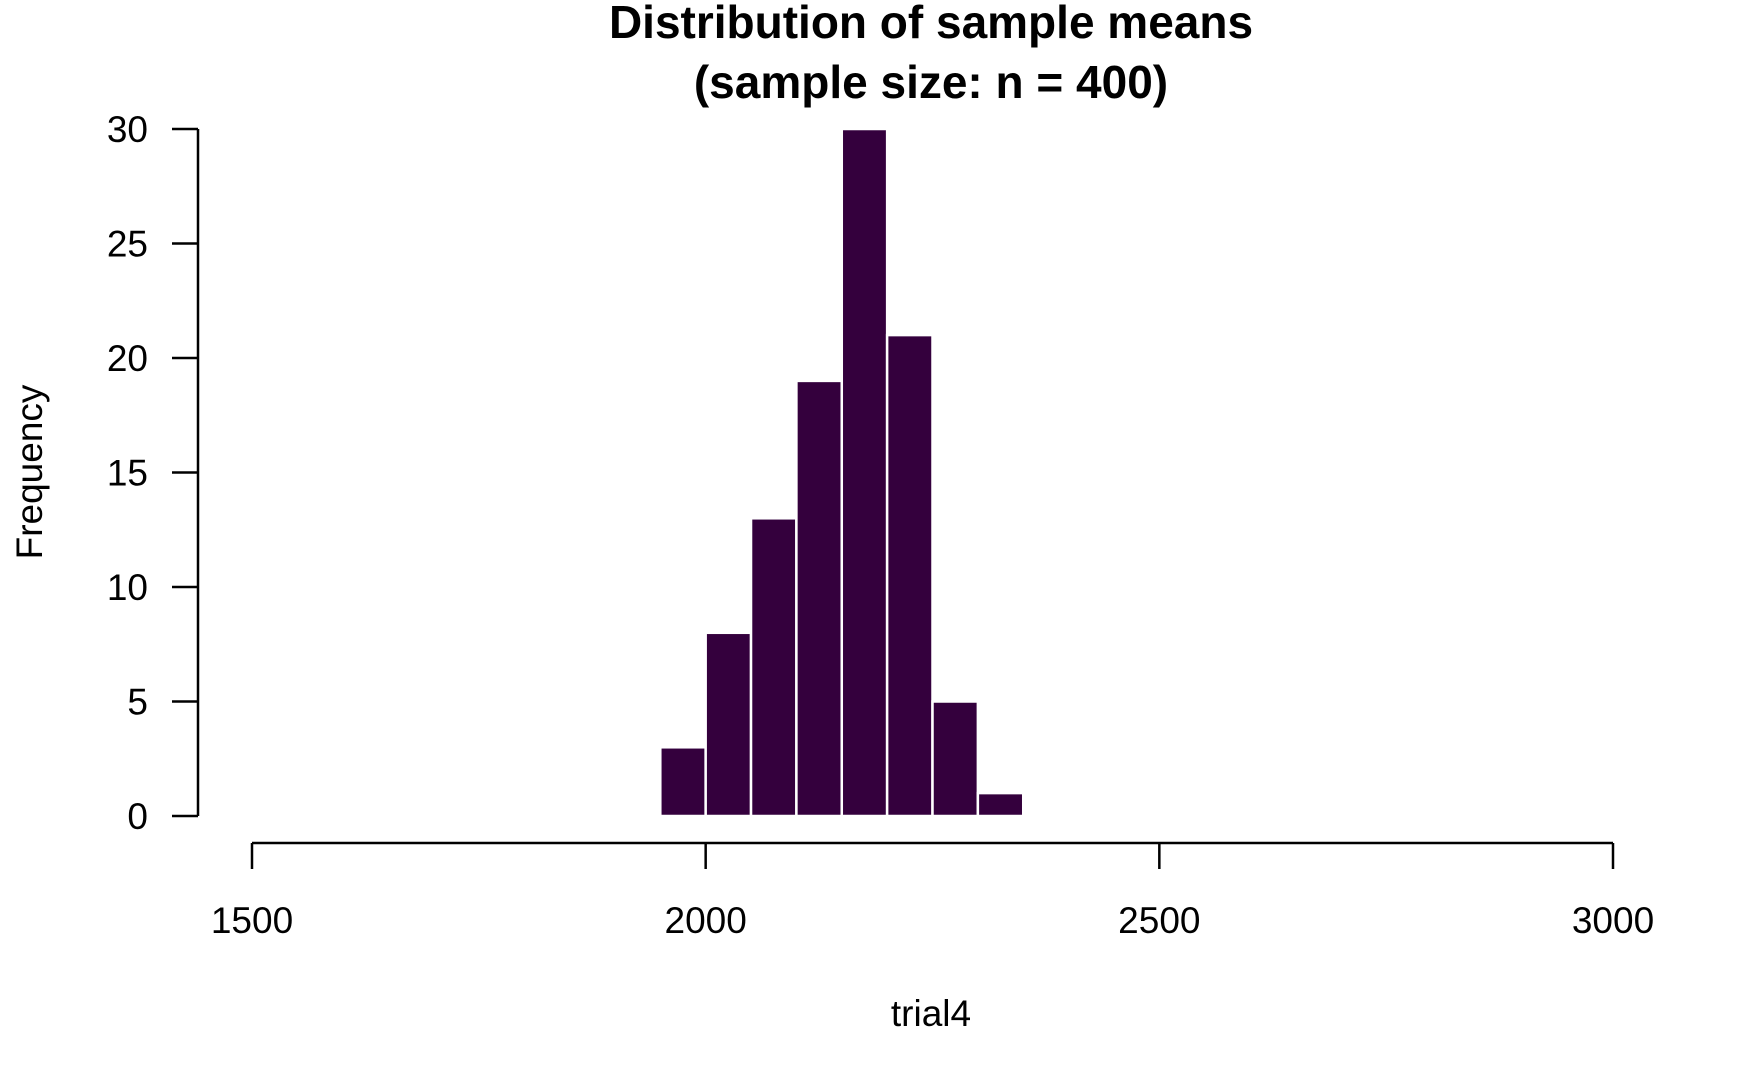 The height and width of the screenshot is (1081, 1750). Describe the element at coordinates (931, 24) in the screenshot. I see `chart-title-line-1: Distribution of sample means` at that location.